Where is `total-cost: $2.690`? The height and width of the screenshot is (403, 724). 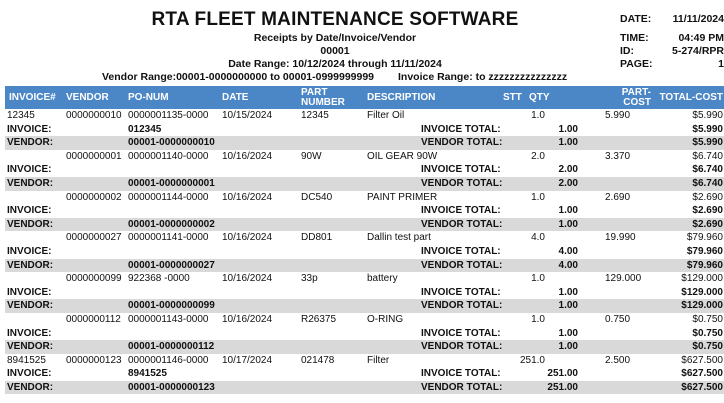 total-cost: $2.690 is located at coordinates (707, 197).